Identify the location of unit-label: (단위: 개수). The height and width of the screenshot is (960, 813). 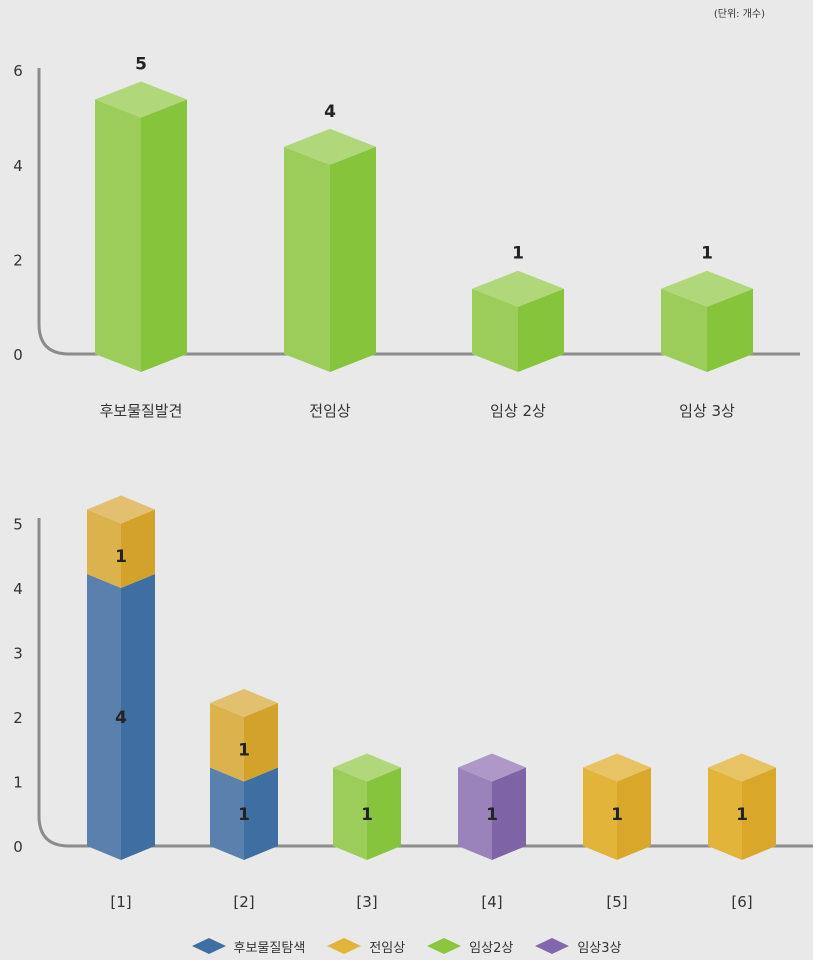
(739, 14).